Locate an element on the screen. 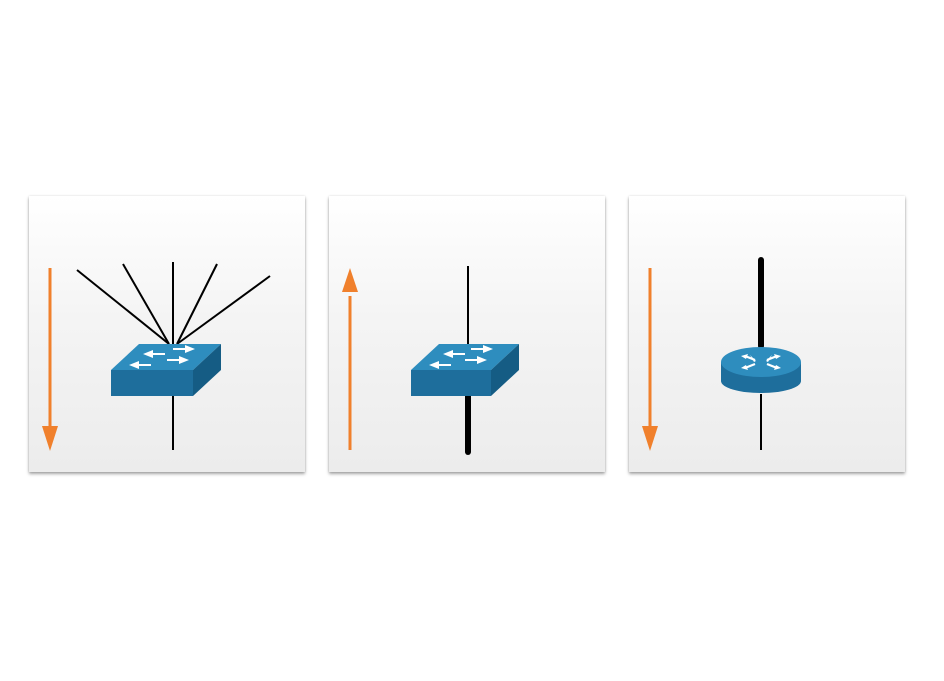  router-icon is located at coordinates (761, 370).